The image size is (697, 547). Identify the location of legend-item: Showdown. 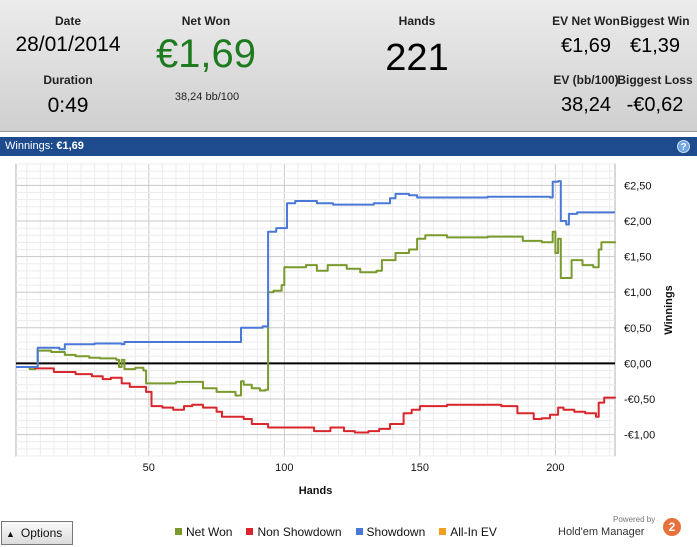
(390, 532).